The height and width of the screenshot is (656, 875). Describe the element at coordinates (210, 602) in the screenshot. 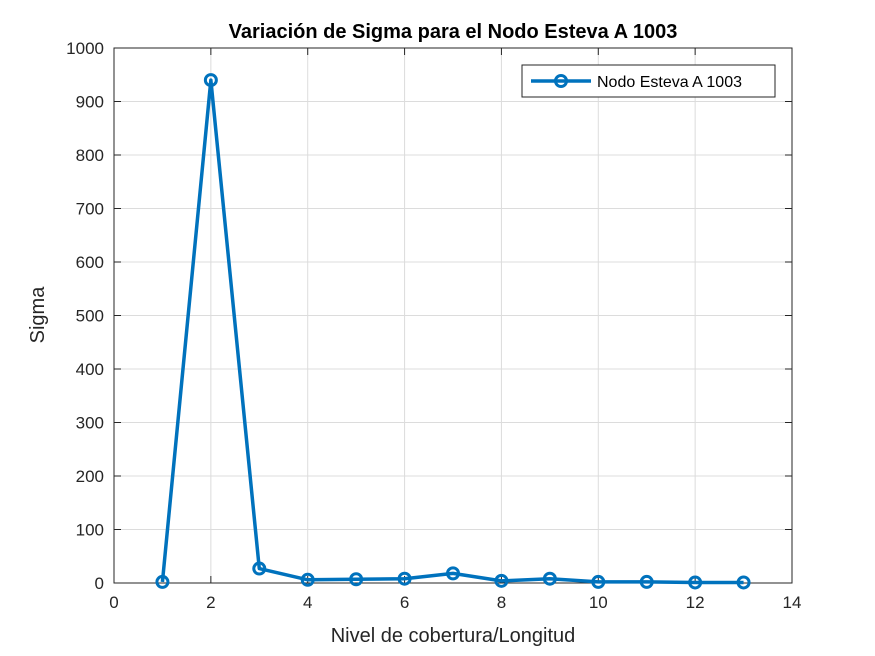

I see `x-tick-label: 2` at that location.